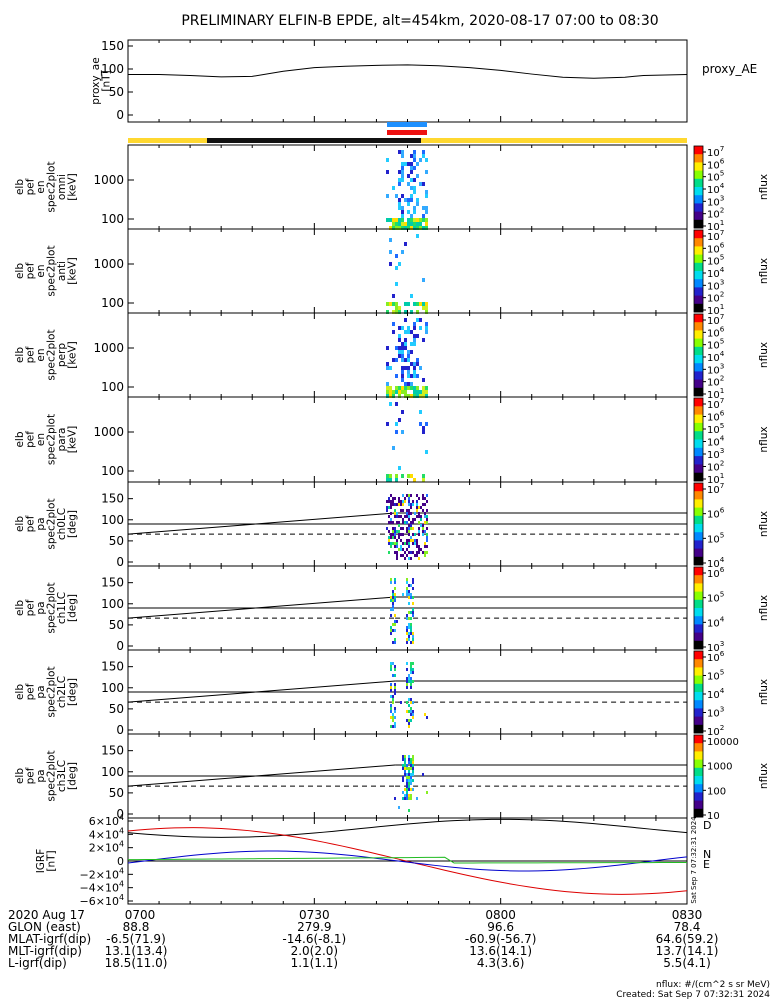 This screenshot has height=1000, width=775. I want to click on colorbar-title: nflux, so click(764, 608).